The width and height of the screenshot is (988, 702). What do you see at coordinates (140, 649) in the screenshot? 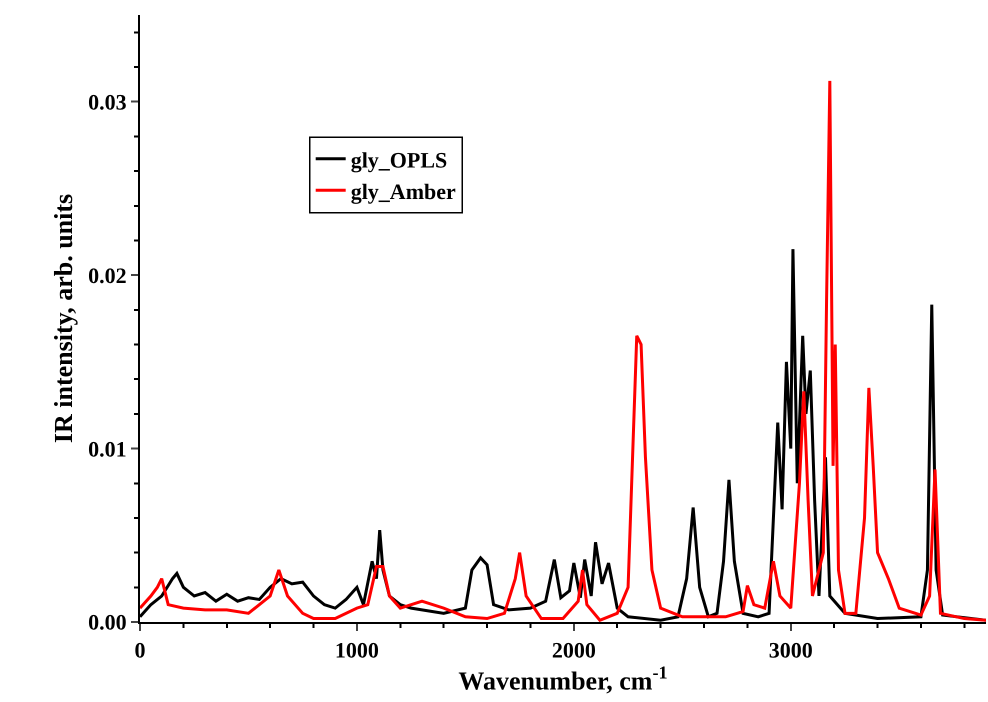
I see `x-tick-label: 0` at bounding box center [140, 649].